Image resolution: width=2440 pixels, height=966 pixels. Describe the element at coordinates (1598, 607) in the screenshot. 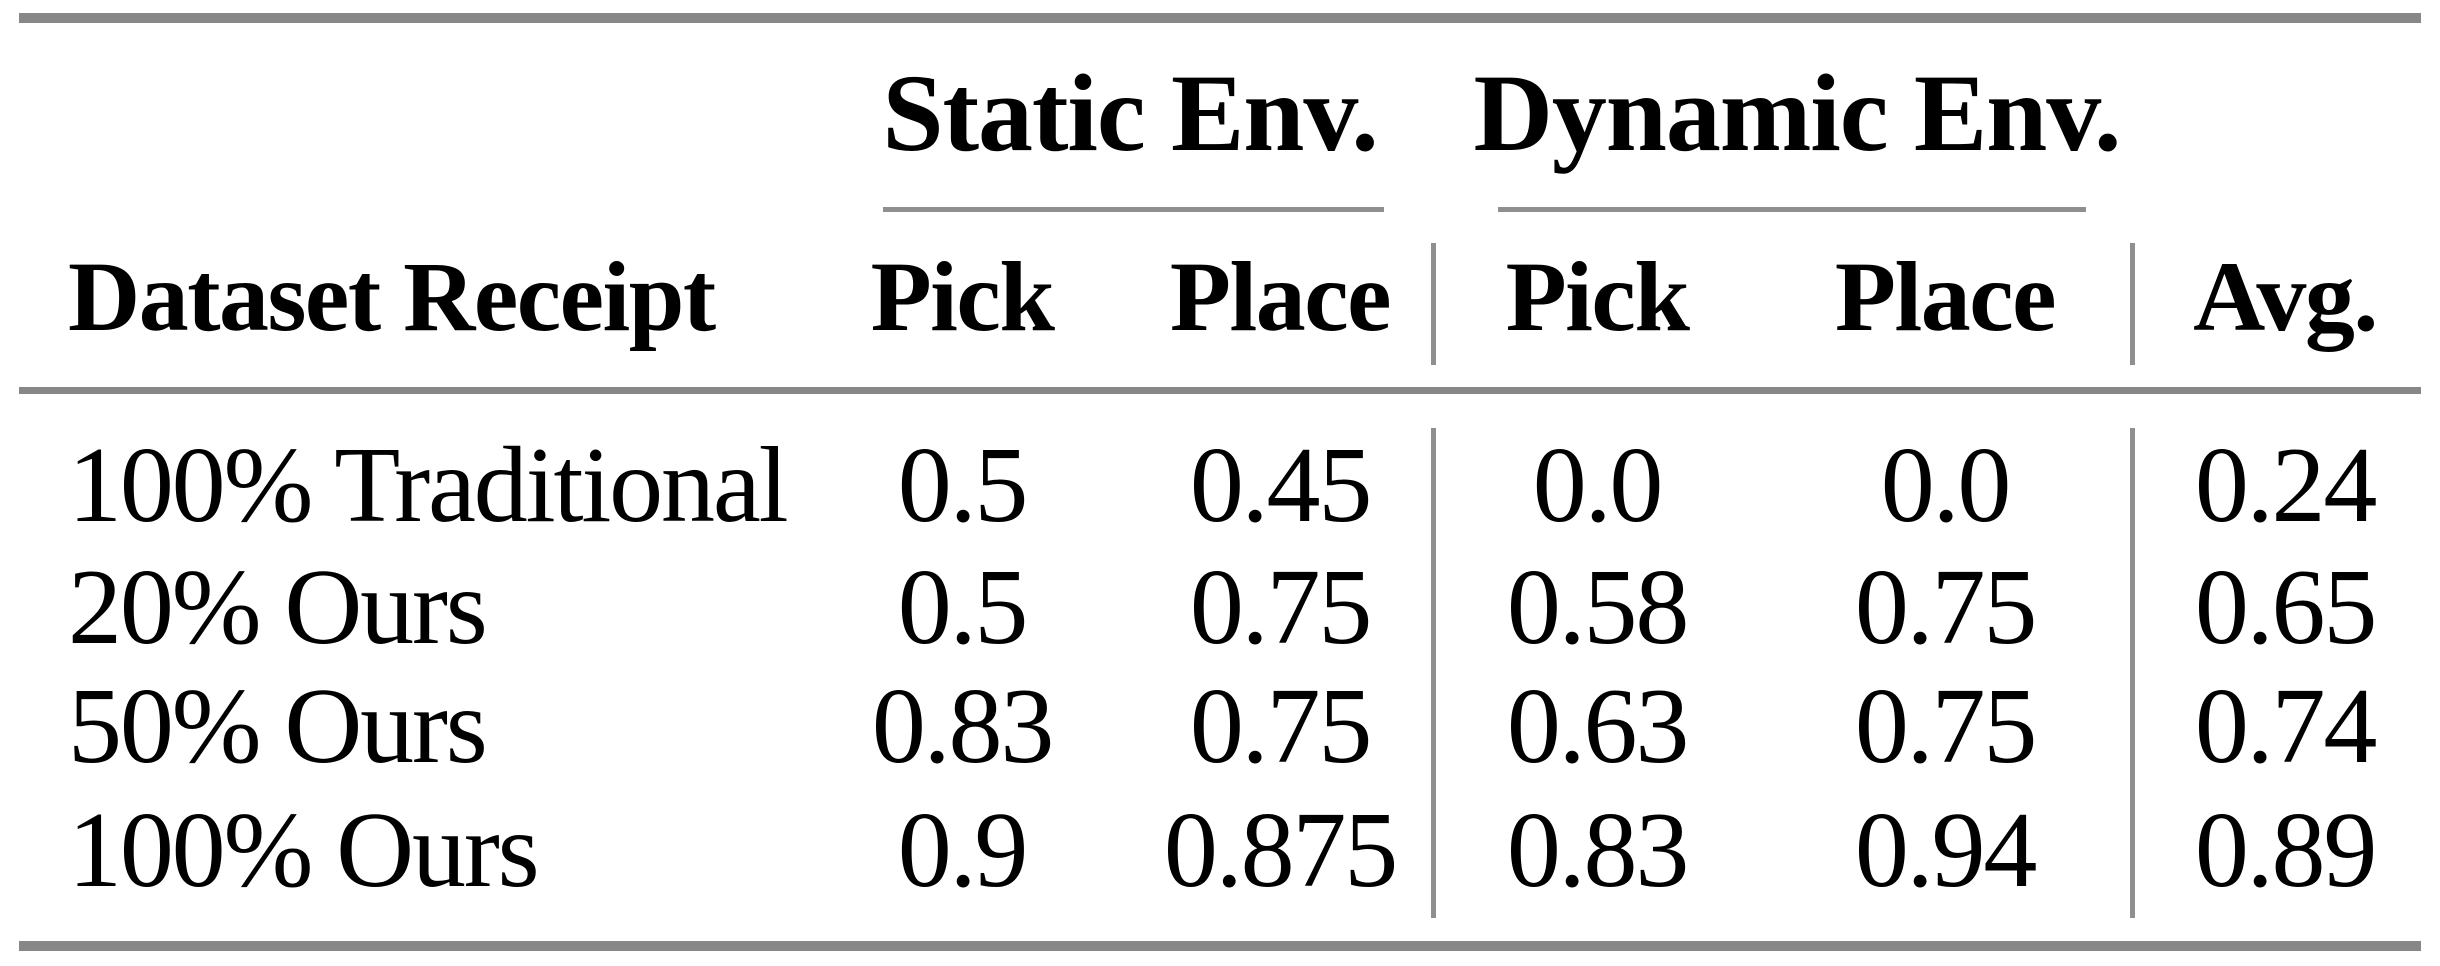

I see `cell-dynamic-pick: 0.58` at that location.